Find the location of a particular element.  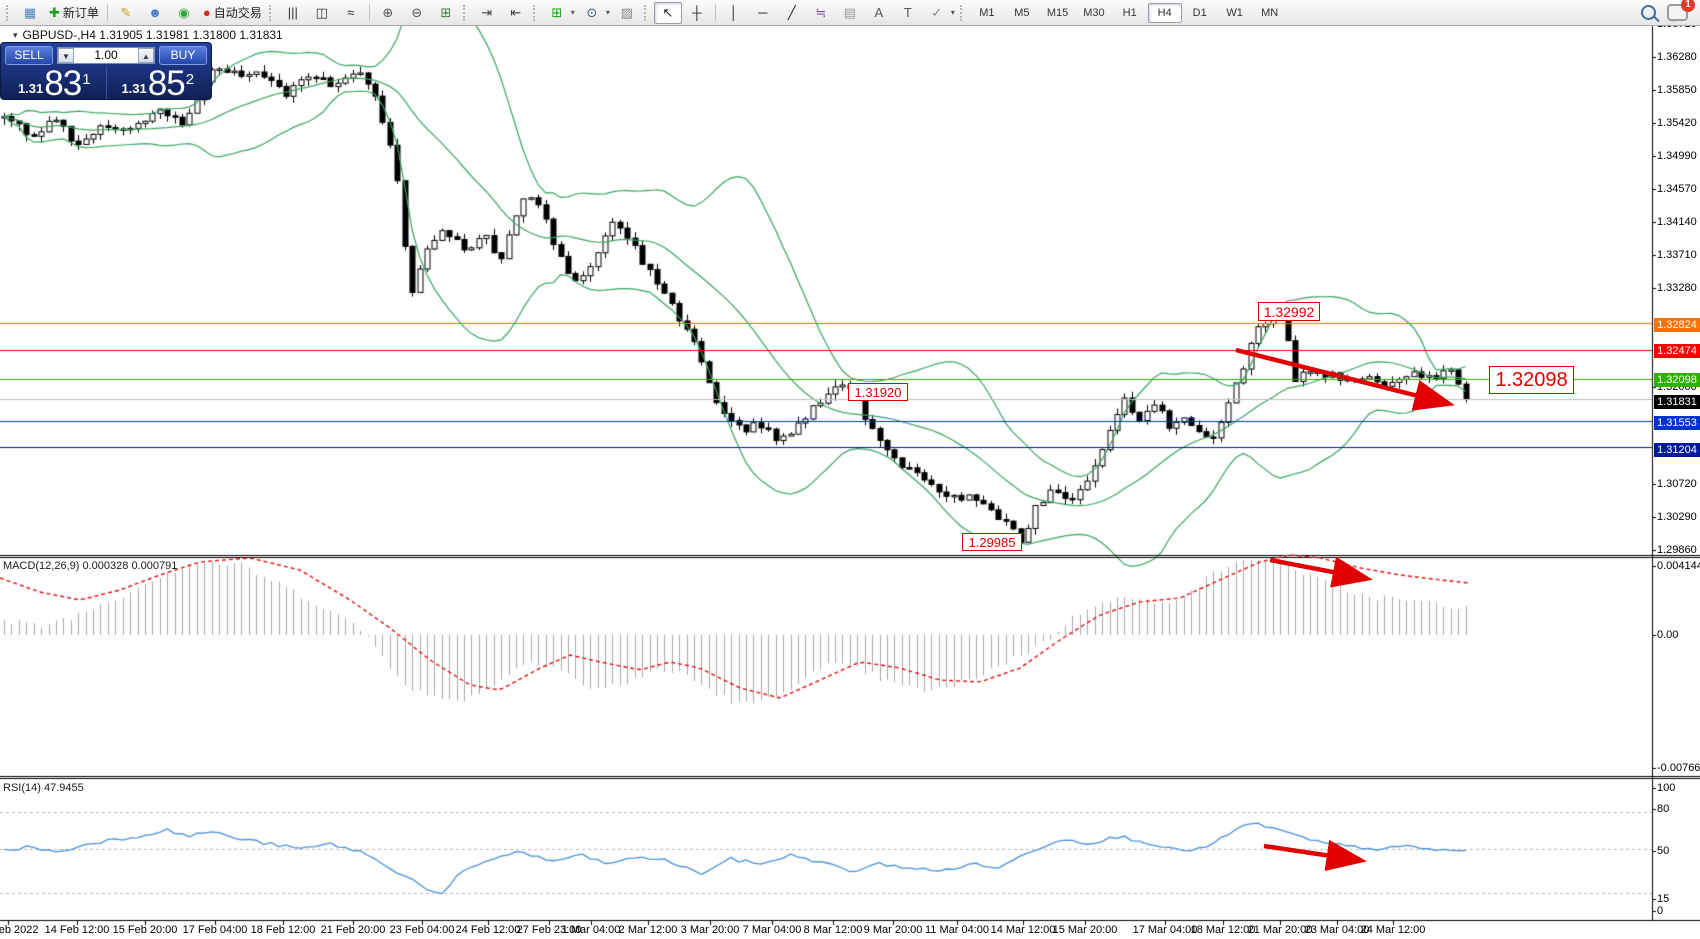

indicators-icon: ⊞ is located at coordinates (557, 12).